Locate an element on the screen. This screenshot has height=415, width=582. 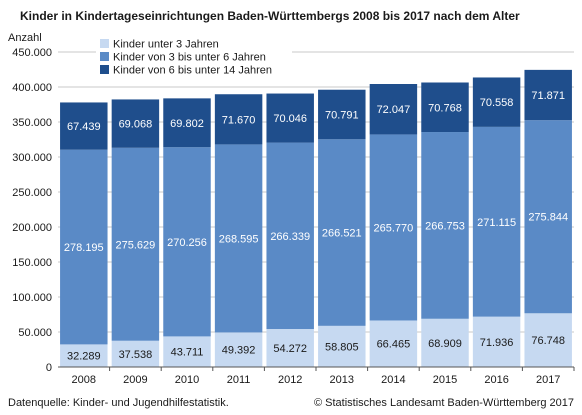
data-label: 68.909 is located at coordinates (445, 344).